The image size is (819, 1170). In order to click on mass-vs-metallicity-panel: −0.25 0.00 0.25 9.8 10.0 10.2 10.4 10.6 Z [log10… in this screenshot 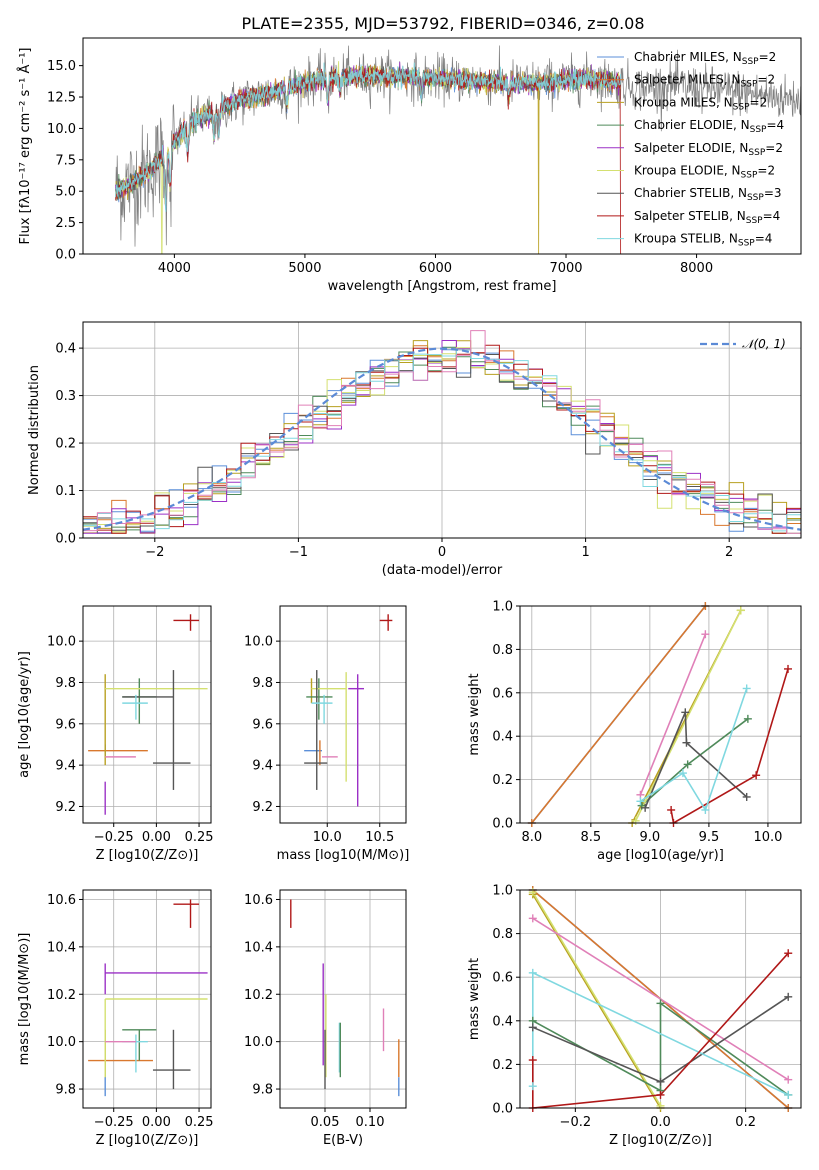, I will do `click(115, 1018)`.